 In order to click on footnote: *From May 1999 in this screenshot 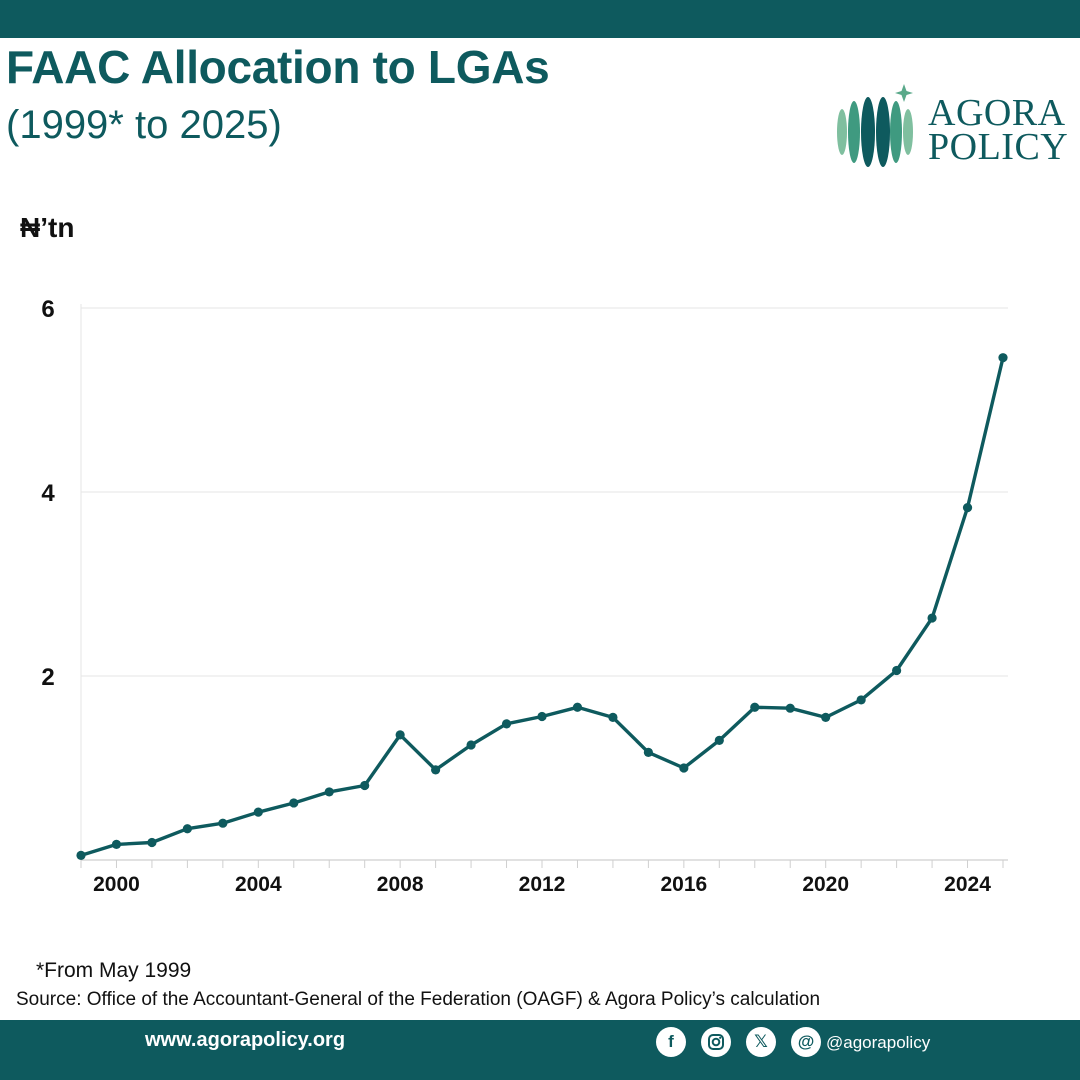, I will do `click(114, 970)`.